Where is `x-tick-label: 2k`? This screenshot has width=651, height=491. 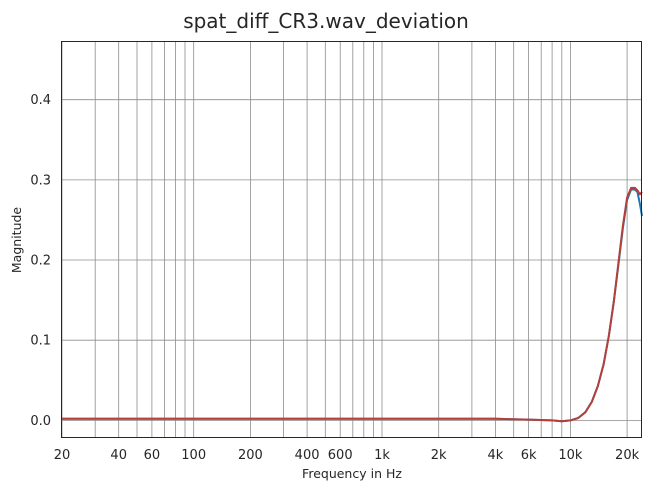
x-tick-label: 2k is located at coordinates (439, 455).